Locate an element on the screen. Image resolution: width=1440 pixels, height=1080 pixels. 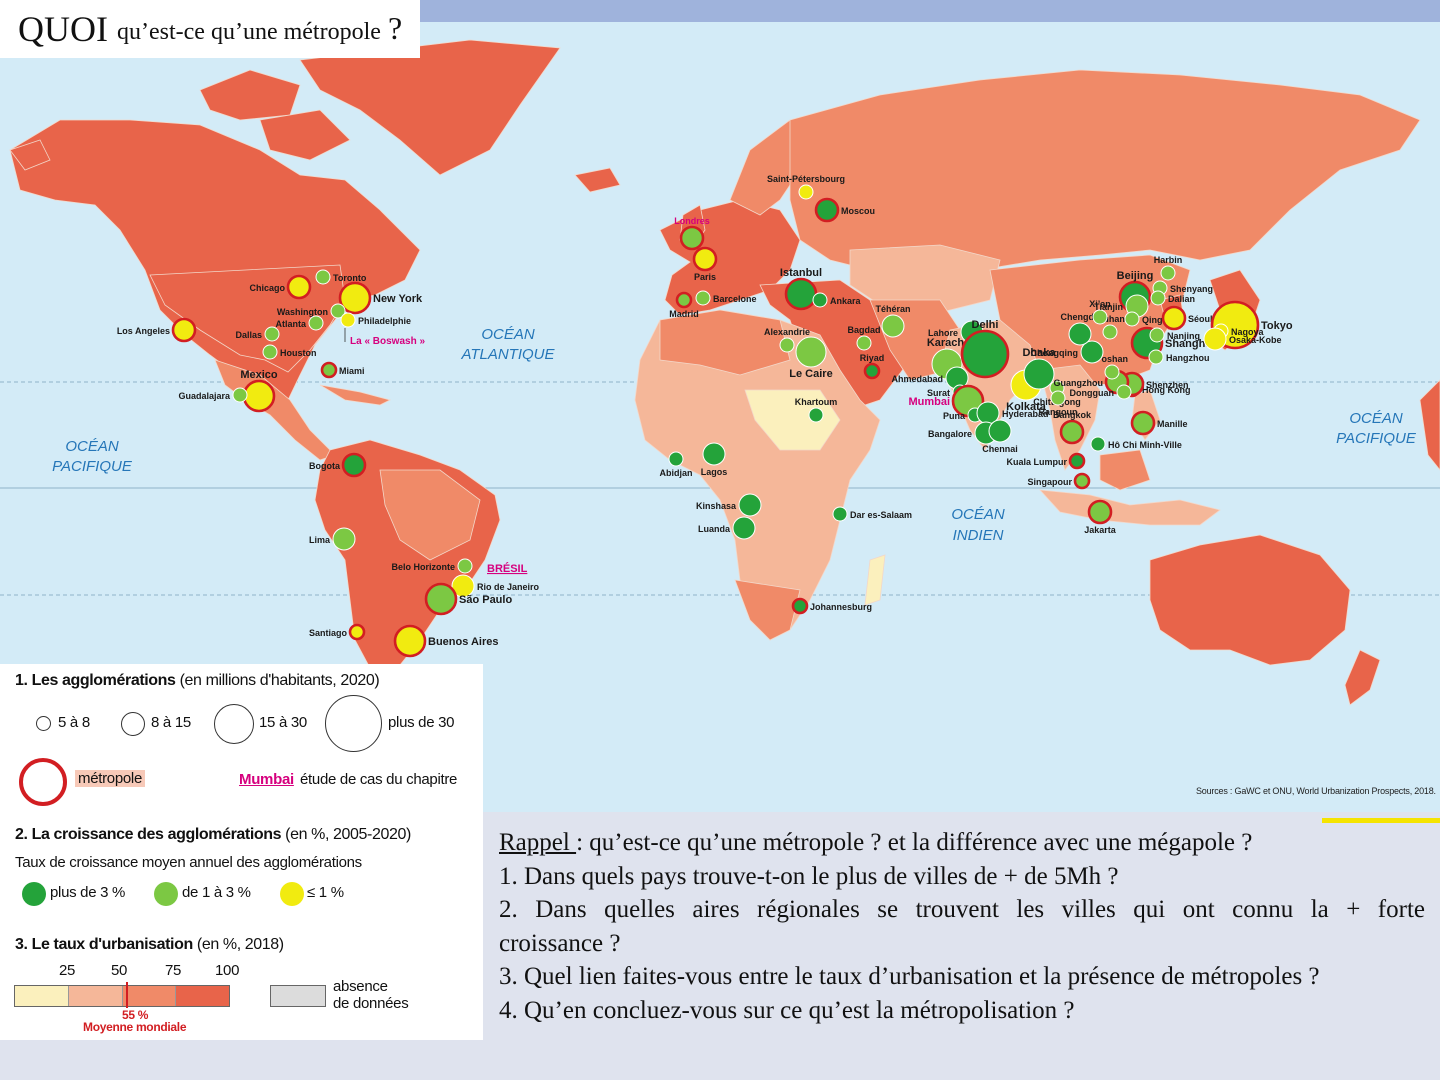
city-marker-qingdao is located at coordinates (1132, 319).